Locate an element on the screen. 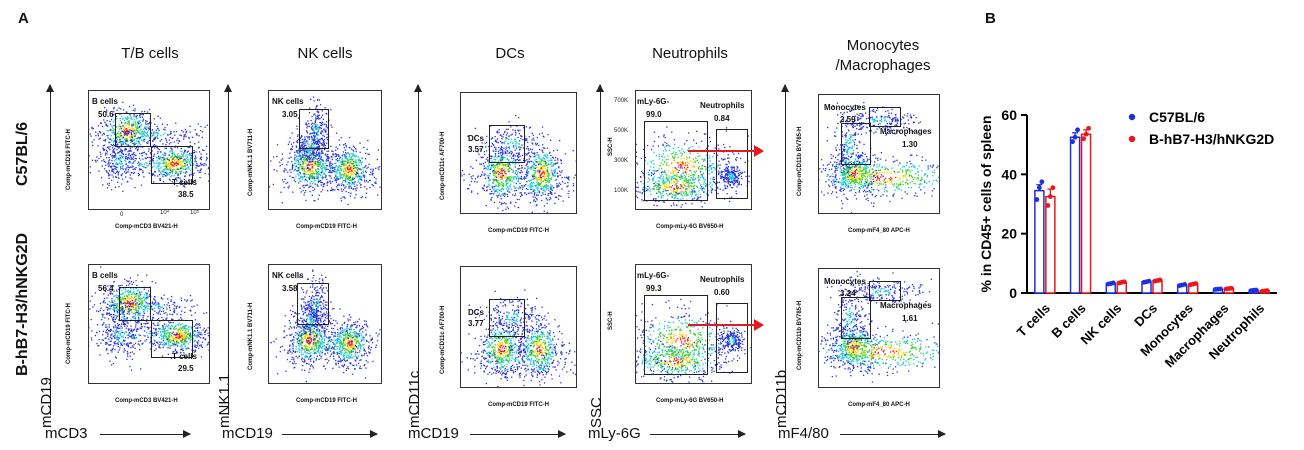 This screenshot has width=1304, height=450. gate-value-monocytes-r2: 3.24 is located at coordinates (848, 293).